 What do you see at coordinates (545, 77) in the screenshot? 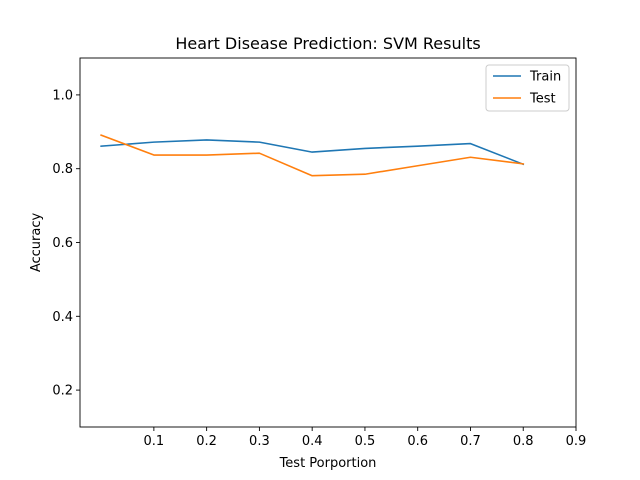
I see `legend-label-train: Train` at bounding box center [545, 77].